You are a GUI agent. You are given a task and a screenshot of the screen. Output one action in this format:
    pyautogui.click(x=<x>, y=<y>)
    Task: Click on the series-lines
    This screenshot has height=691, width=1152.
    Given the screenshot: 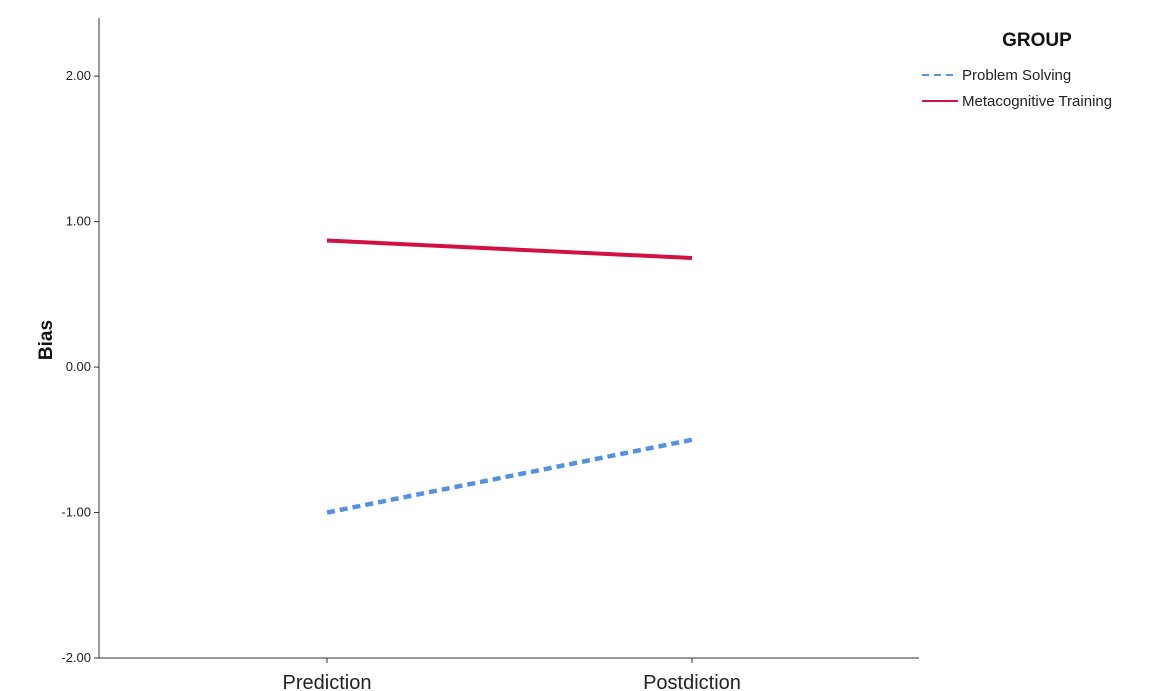 What is the action you would take?
    pyautogui.click(x=509, y=376)
    